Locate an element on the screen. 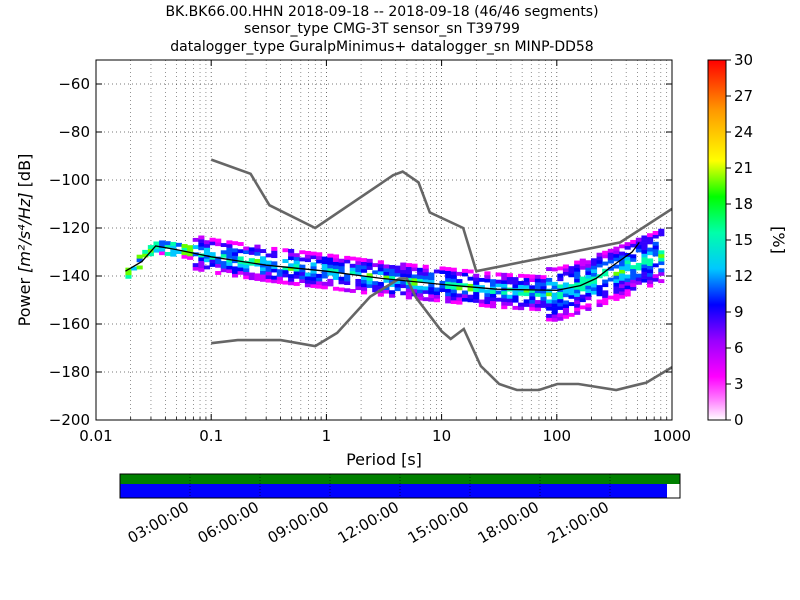 The width and height of the screenshot is (800, 600). colorbar-tick-label: 3 is located at coordinates (739, 384).